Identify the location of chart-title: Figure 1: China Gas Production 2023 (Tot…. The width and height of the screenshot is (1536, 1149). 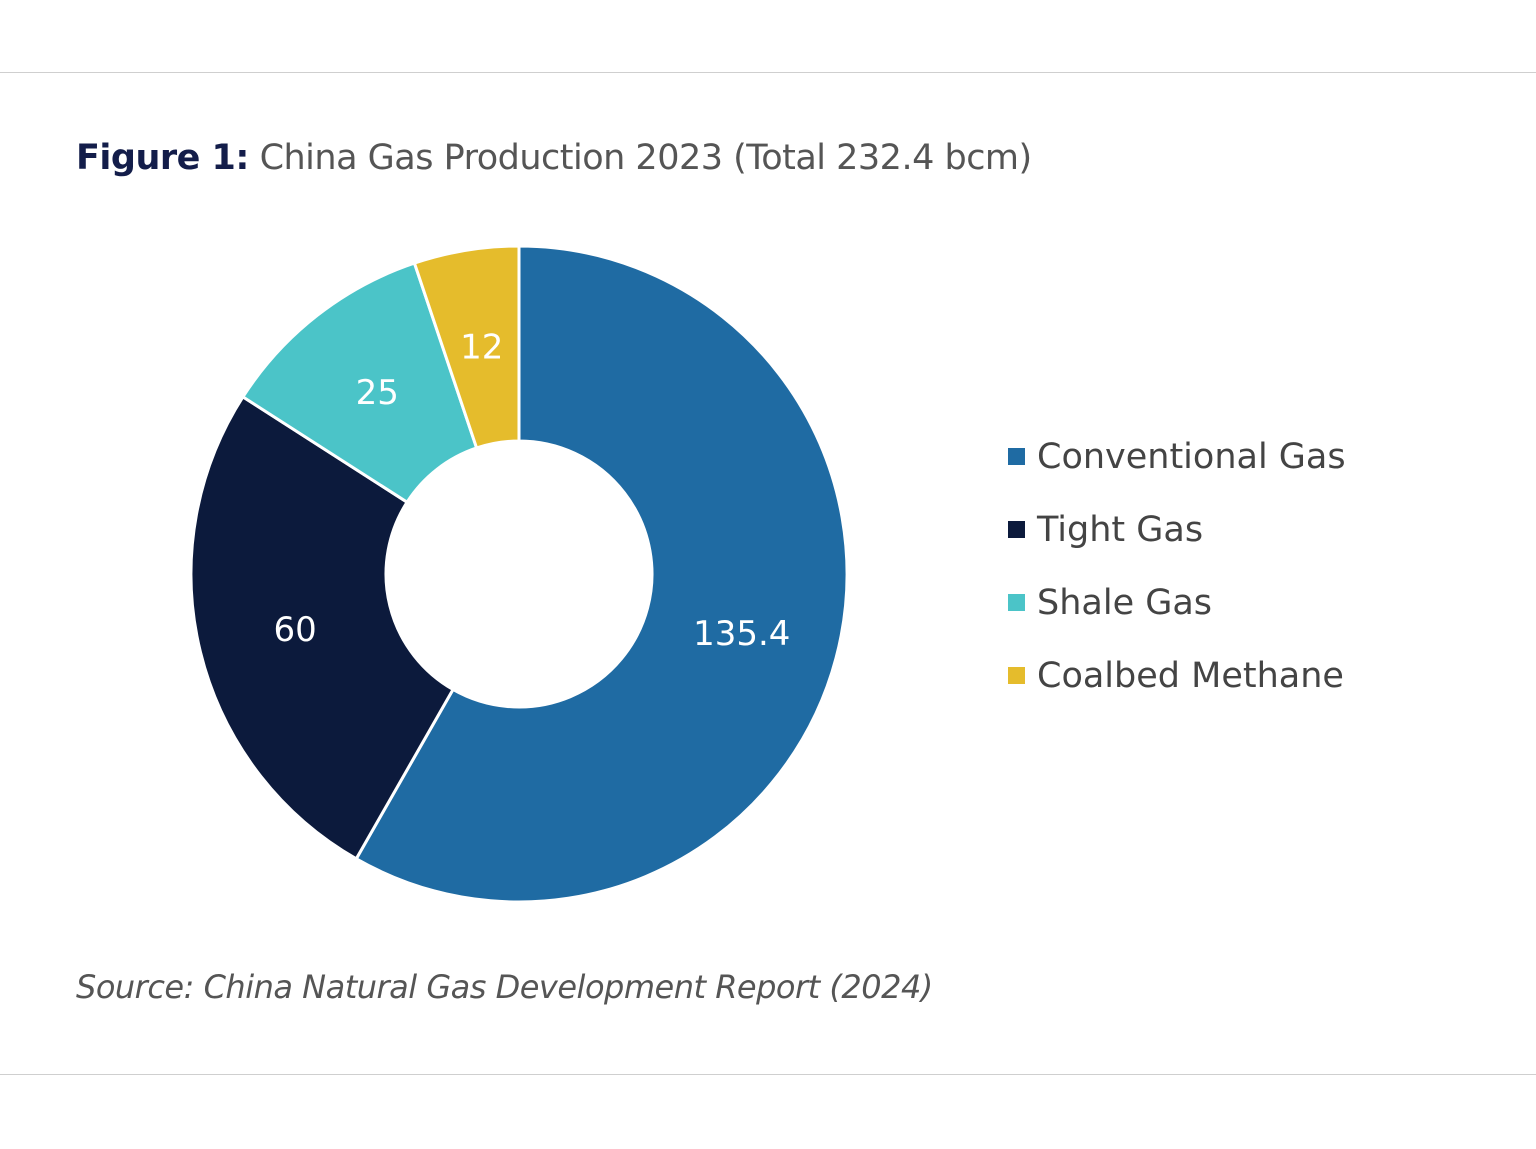
(554, 158).